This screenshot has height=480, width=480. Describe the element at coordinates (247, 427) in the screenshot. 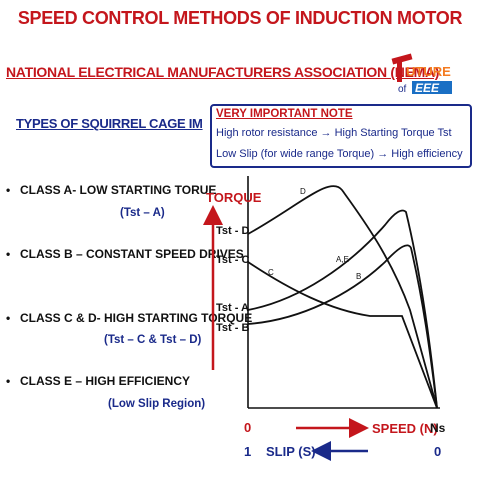

I see `speed-origin-label: 0` at that location.